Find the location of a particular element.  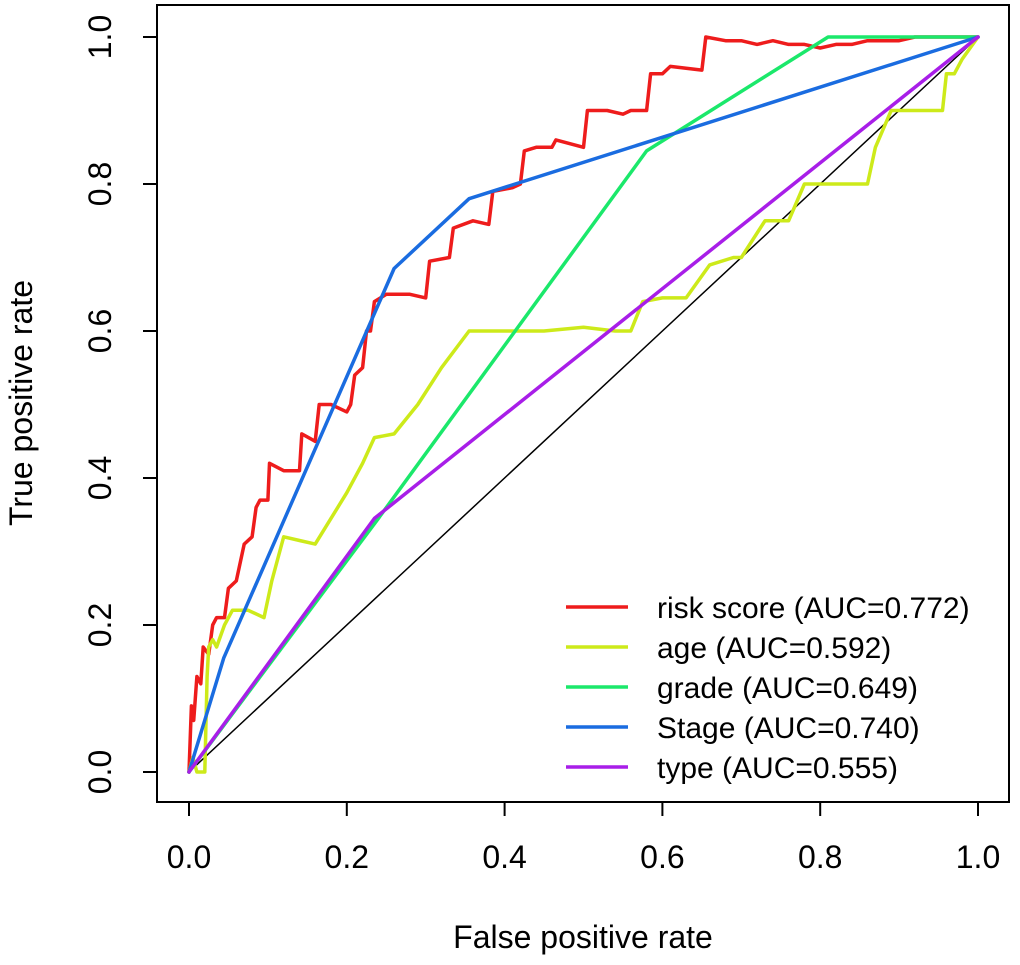

legend-label: age (AUC=0.592) is located at coordinates (774, 648).